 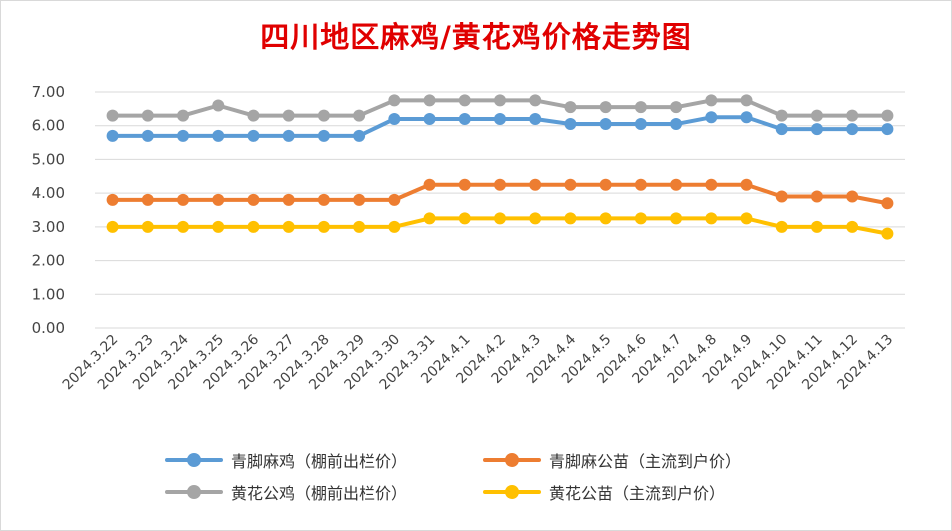 What do you see at coordinates (48, 328) in the screenshot?
I see `y-tick-label: 0.00` at bounding box center [48, 328].